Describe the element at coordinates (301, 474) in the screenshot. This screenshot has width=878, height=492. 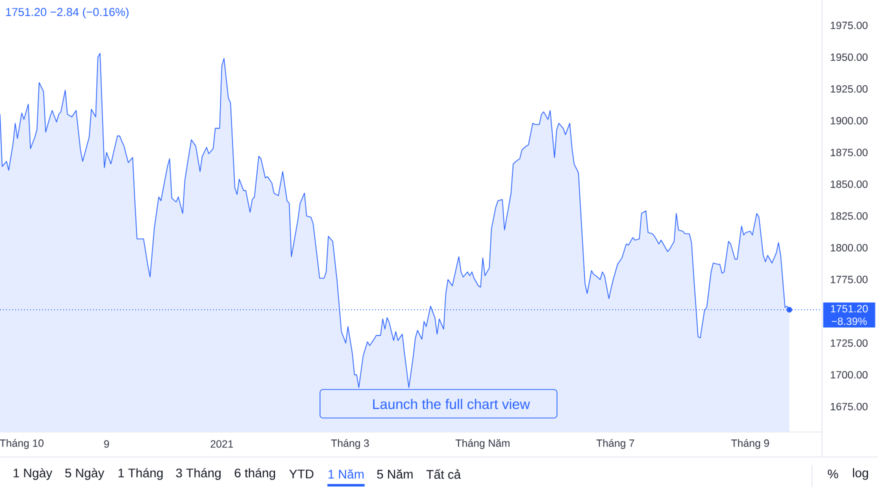
I see `text: YTD` at that location.